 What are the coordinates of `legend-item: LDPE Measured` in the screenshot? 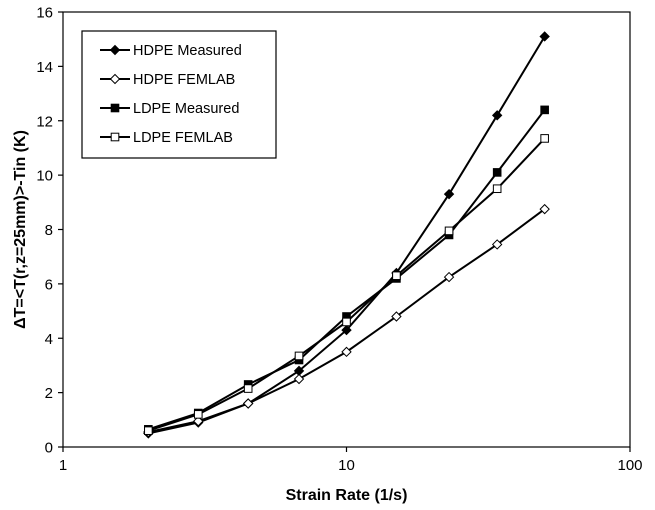 It's located at (169, 109).